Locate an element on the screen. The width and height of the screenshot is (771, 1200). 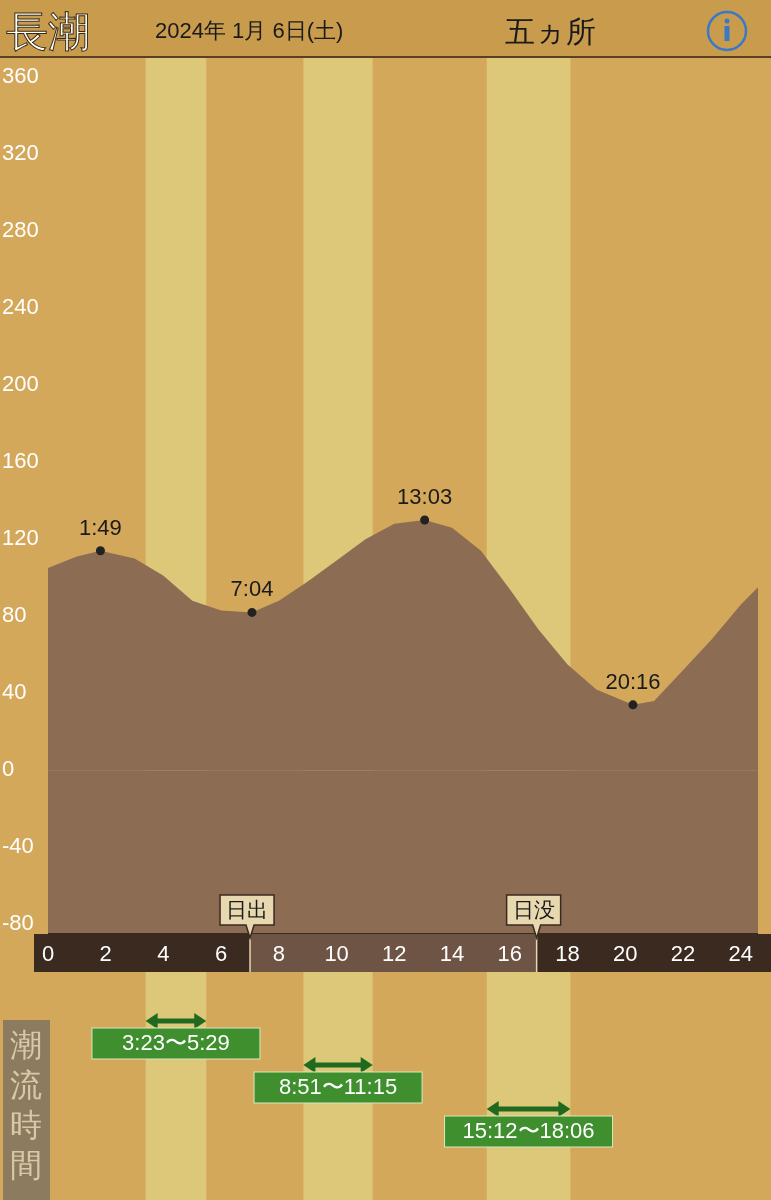
annotation: 1:49 is located at coordinates (100, 527).